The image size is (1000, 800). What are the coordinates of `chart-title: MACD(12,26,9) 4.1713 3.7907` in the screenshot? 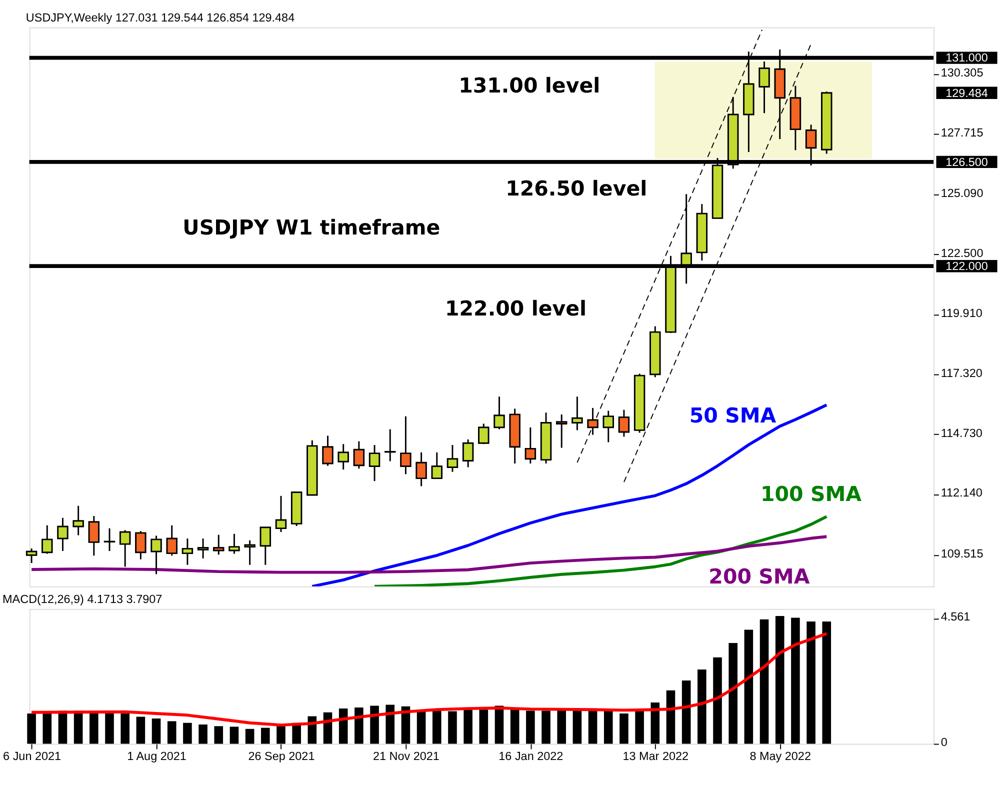 It's located at (82, 599).